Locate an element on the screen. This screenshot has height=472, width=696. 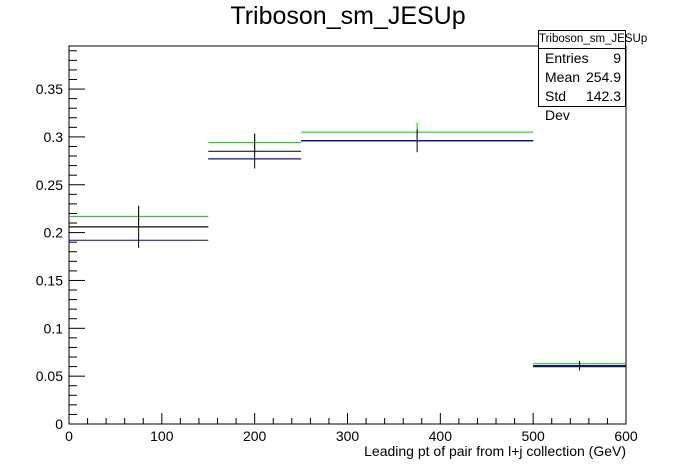
stats-mean-row: Mean 254.9 is located at coordinates (582, 77).